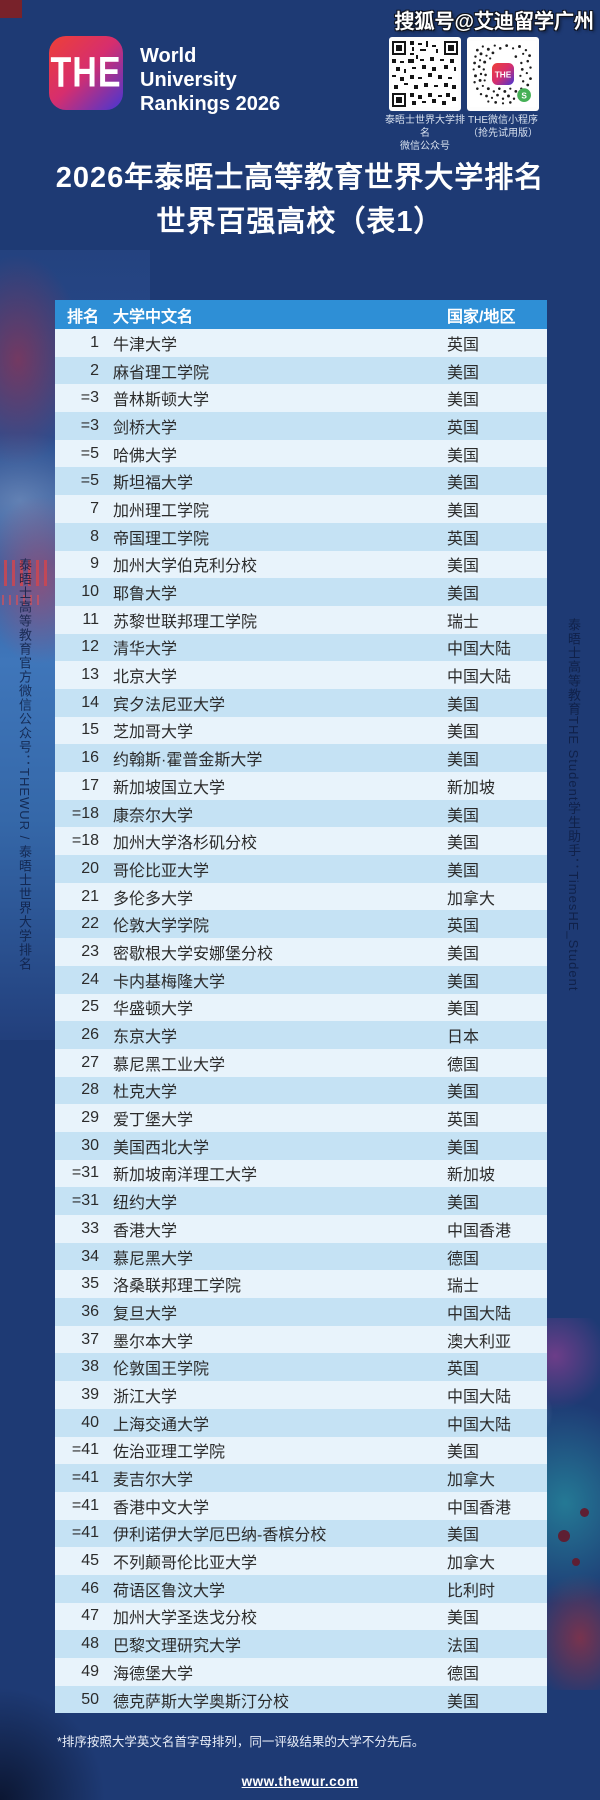 This screenshot has height=1800, width=600. What do you see at coordinates (153, 1481) in the screenshot?
I see `university-name-cell: 麦吉尔大学` at bounding box center [153, 1481].